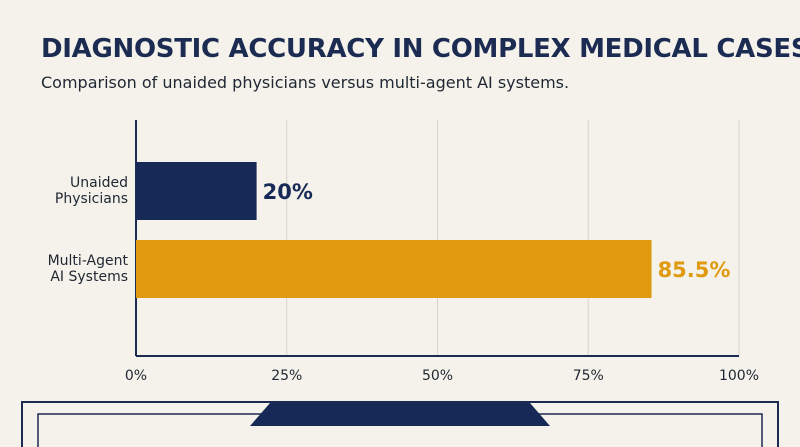 Image resolution: width=800 pixels, height=447 pixels. I want to click on category-label: Physicians, so click(91, 199).